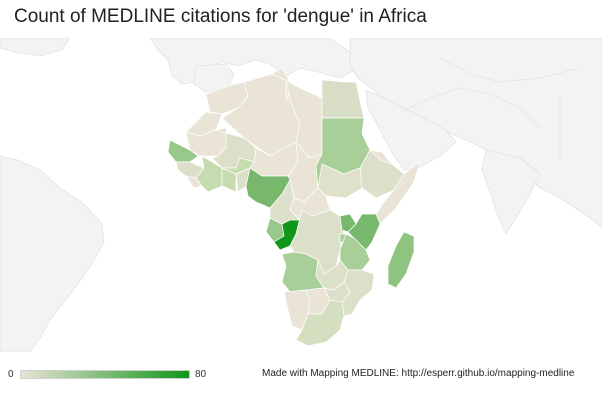 This screenshot has width=602, height=403. Describe the element at coordinates (11, 374) in the screenshot. I see `legend-min-label: 0` at that location.